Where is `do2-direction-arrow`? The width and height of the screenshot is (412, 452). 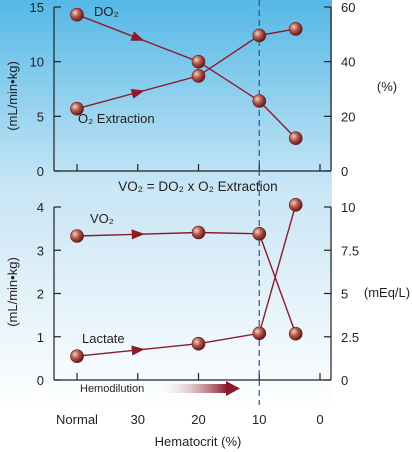 do2-direction-arrow is located at coordinates (137, 36).